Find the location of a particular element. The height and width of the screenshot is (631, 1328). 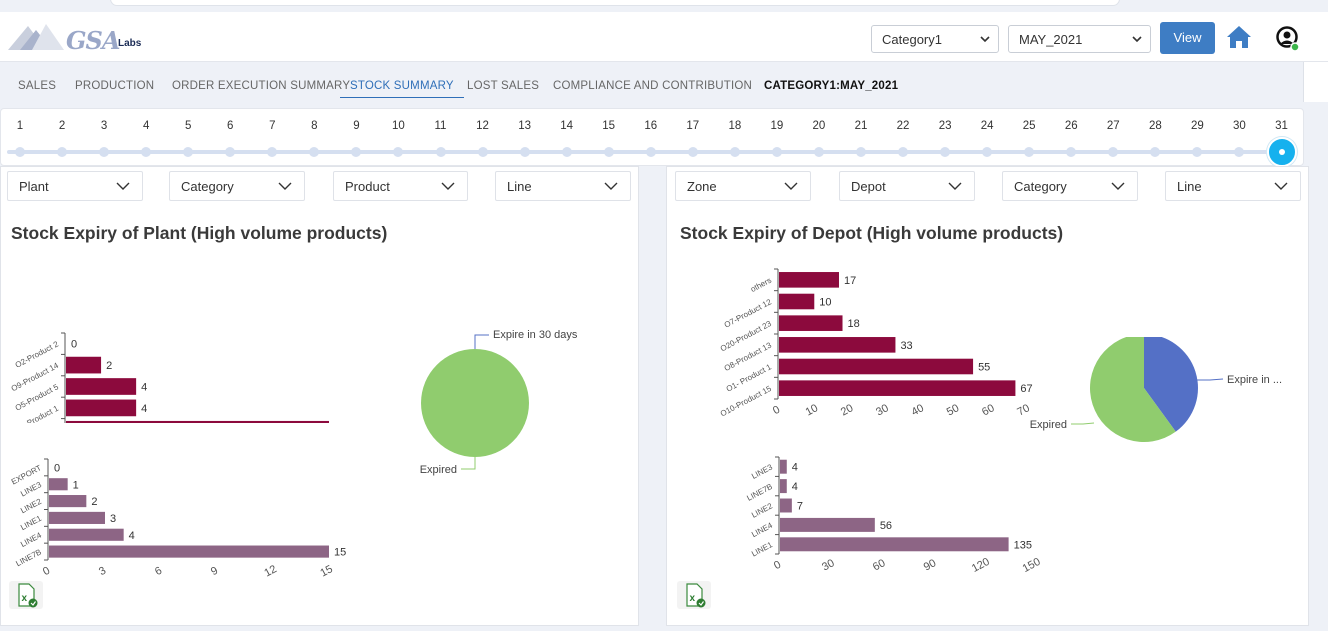

day-label: 20 is located at coordinates (819, 126).